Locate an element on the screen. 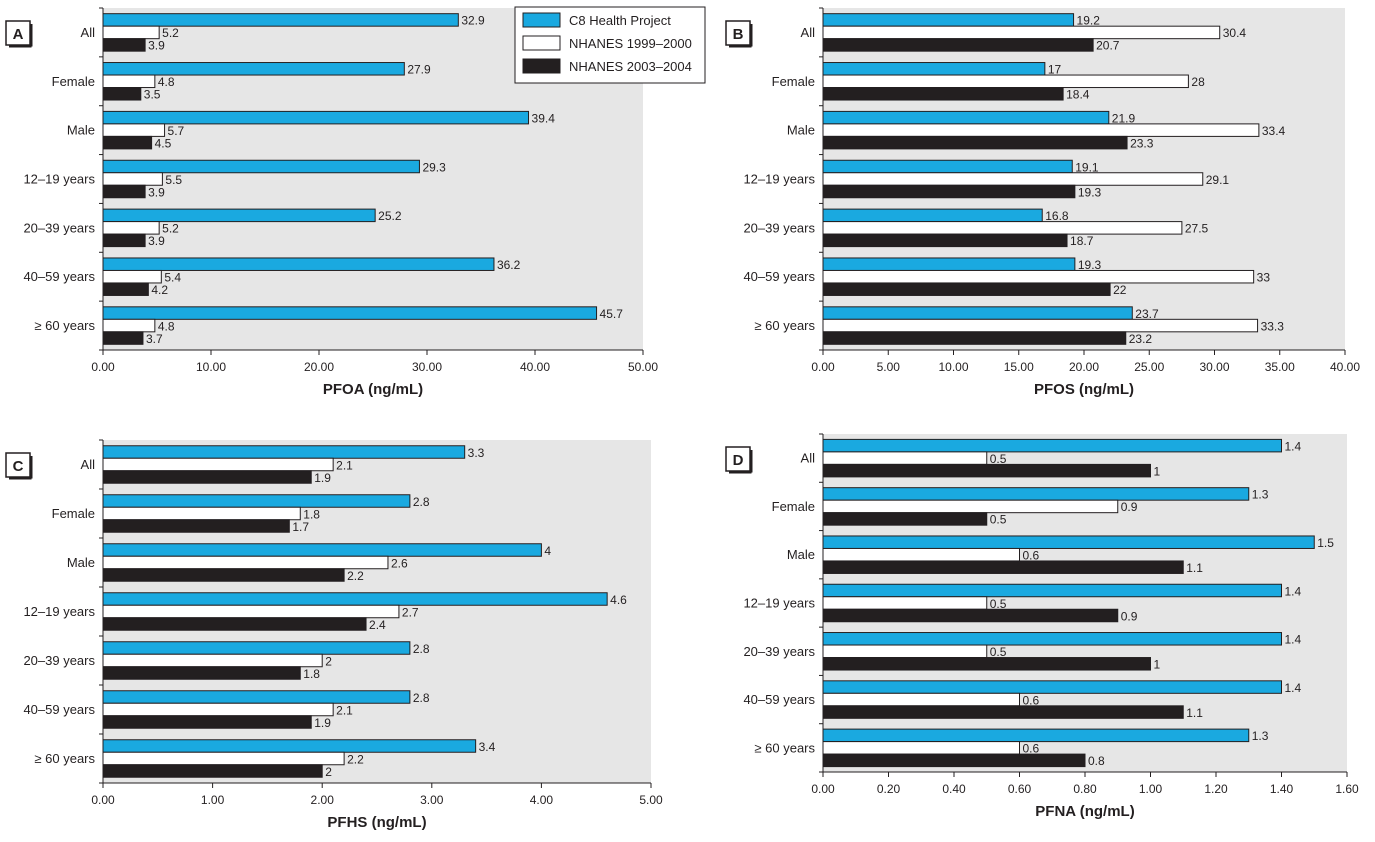 This screenshot has height=842, width=1375. data-label: 1.8 is located at coordinates (311, 514).